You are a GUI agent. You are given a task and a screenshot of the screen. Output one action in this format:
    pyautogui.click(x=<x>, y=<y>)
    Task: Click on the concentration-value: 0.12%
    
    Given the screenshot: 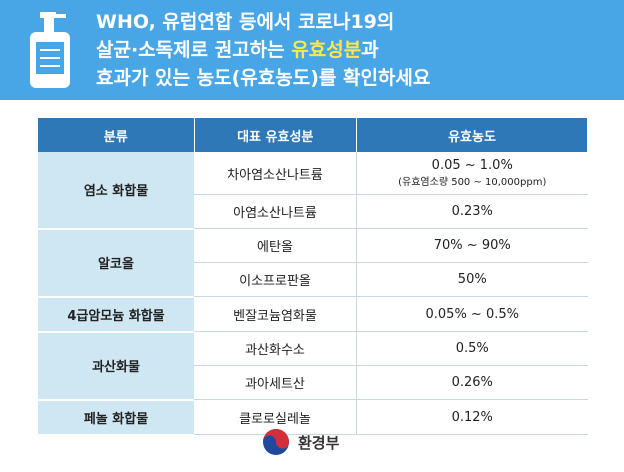 What is the action you would take?
    pyautogui.click(x=472, y=417)
    